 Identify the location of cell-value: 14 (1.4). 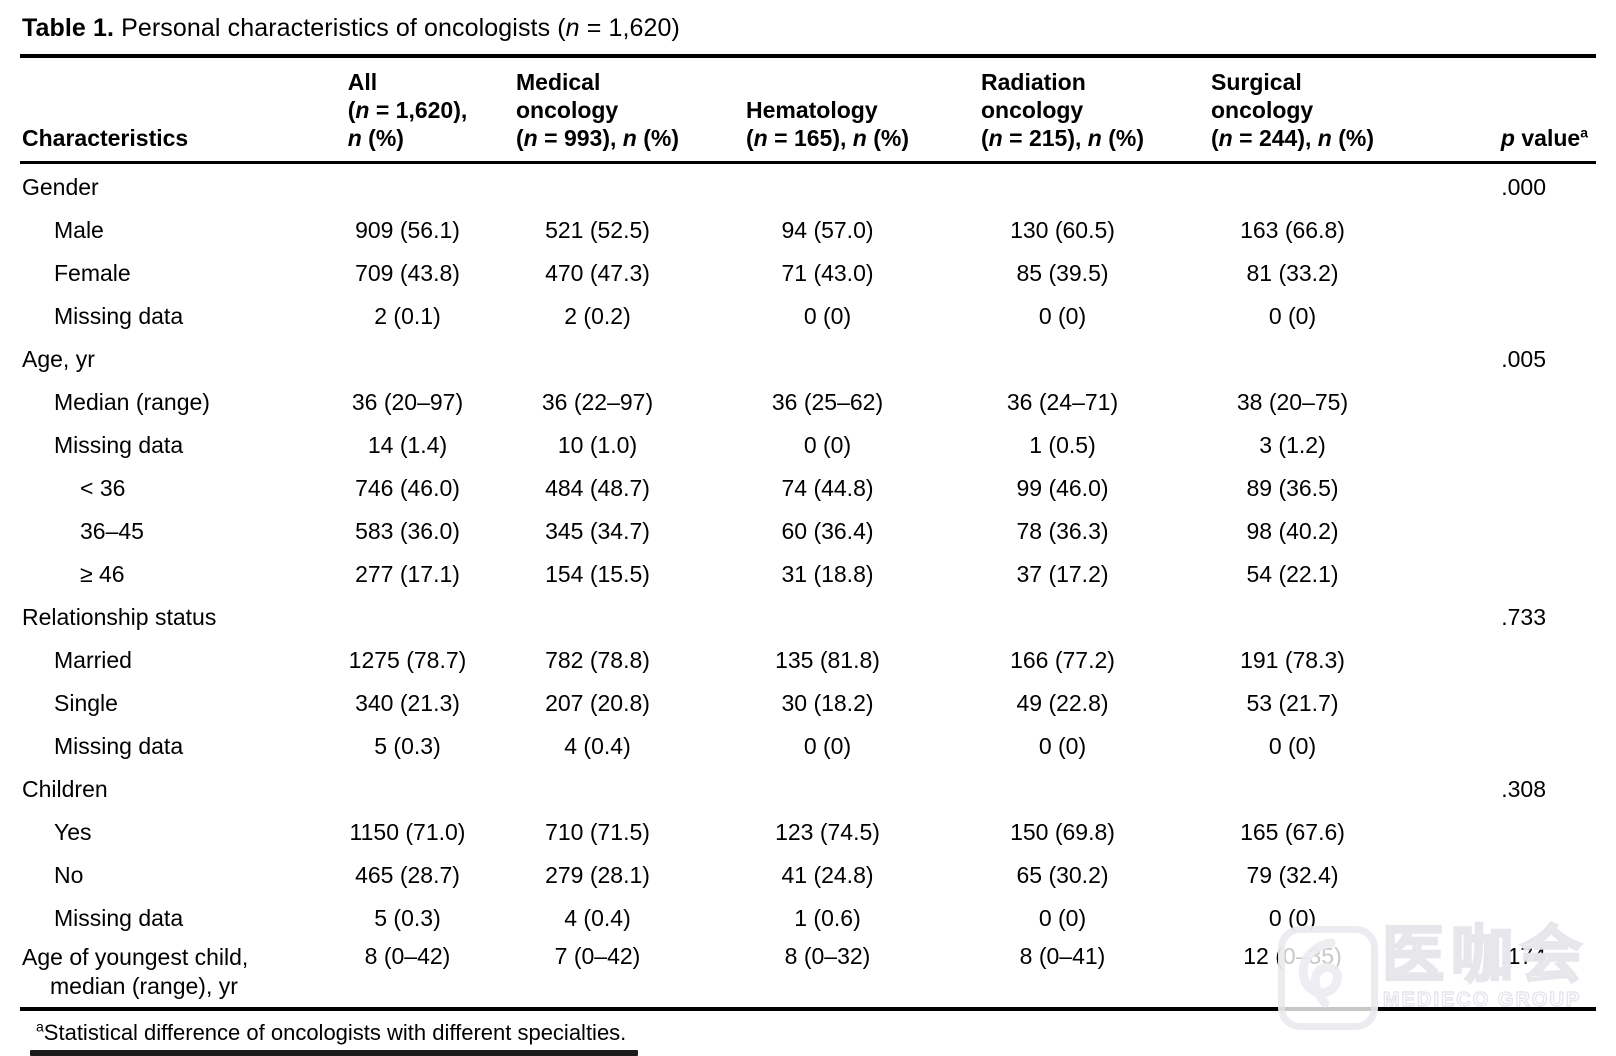
(407, 445).